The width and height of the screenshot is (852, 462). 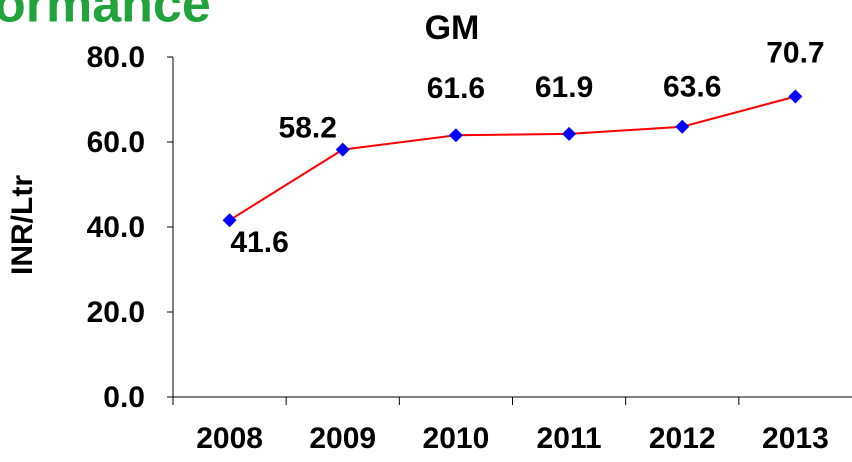 I want to click on x-tick-label: 2010, so click(x=456, y=438).